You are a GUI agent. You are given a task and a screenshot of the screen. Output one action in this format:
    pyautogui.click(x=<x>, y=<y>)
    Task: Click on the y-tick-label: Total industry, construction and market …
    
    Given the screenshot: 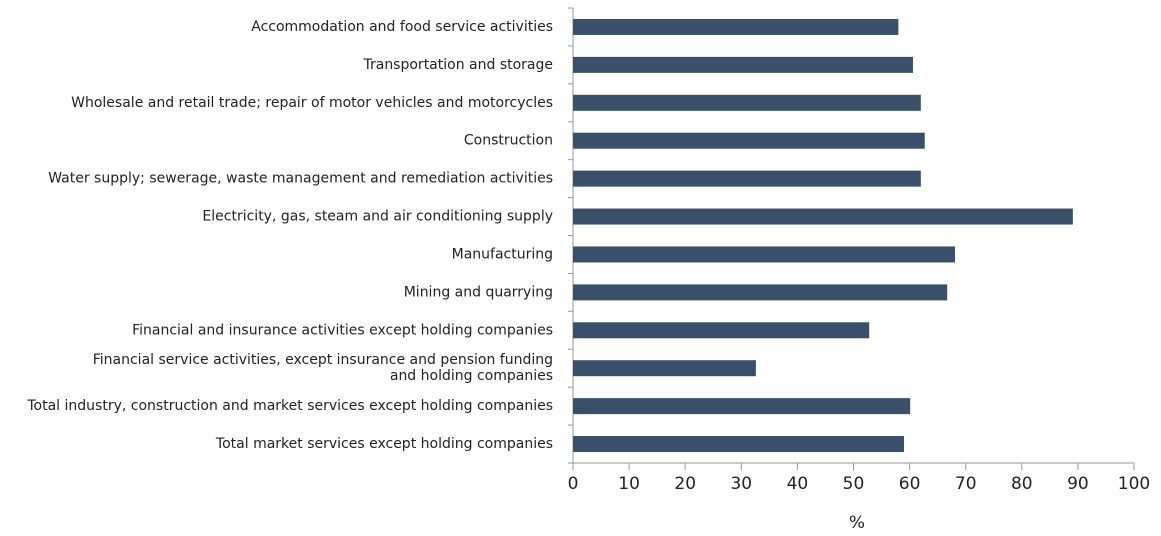 What is the action you would take?
    pyautogui.click(x=289, y=406)
    